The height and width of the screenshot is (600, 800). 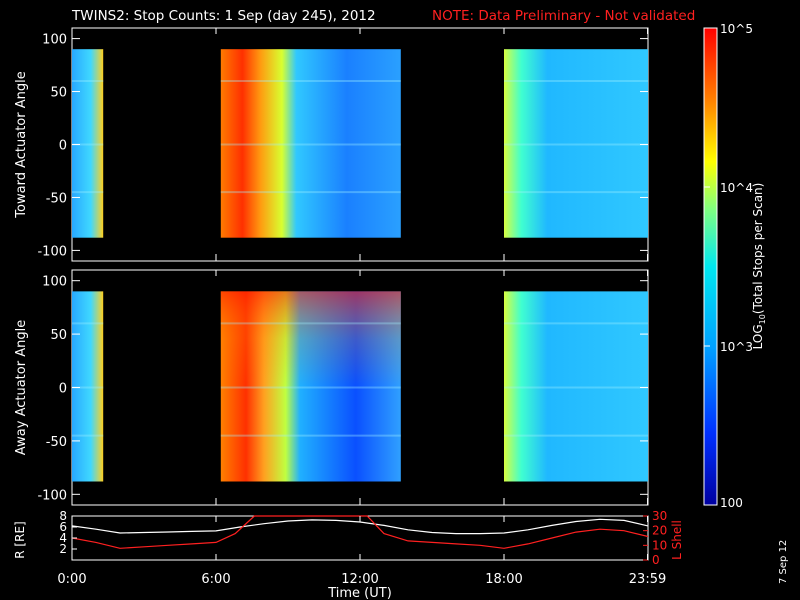 I want to click on time-axis-label: Time (UT), so click(x=359, y=593).